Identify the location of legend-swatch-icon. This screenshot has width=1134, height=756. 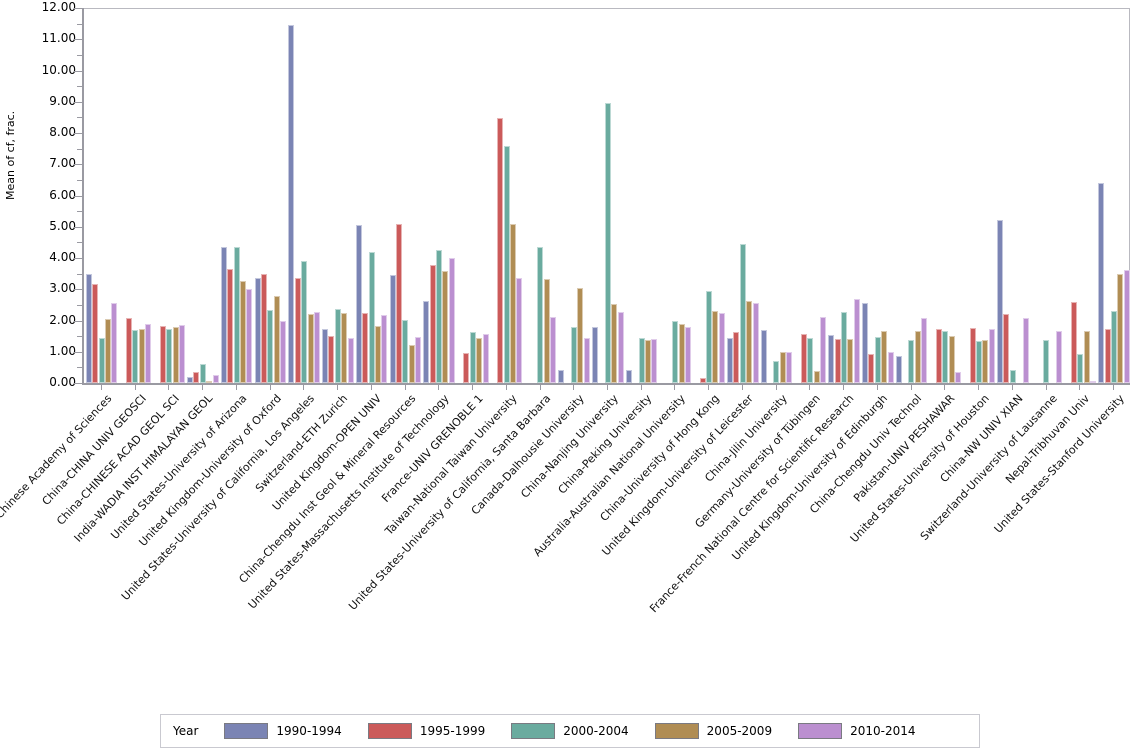
(820, 731).